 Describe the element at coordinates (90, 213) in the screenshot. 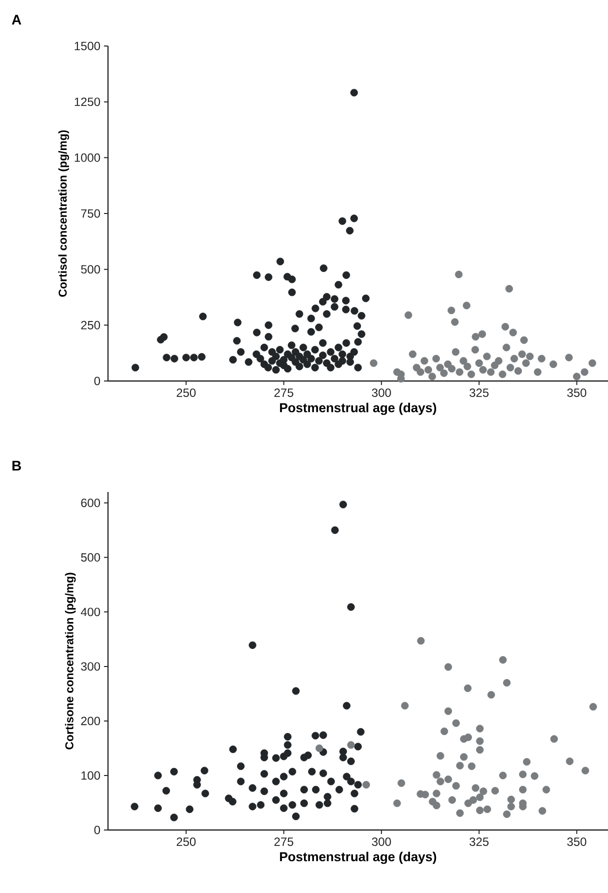

I see `y-tick-label: 750` at that location.